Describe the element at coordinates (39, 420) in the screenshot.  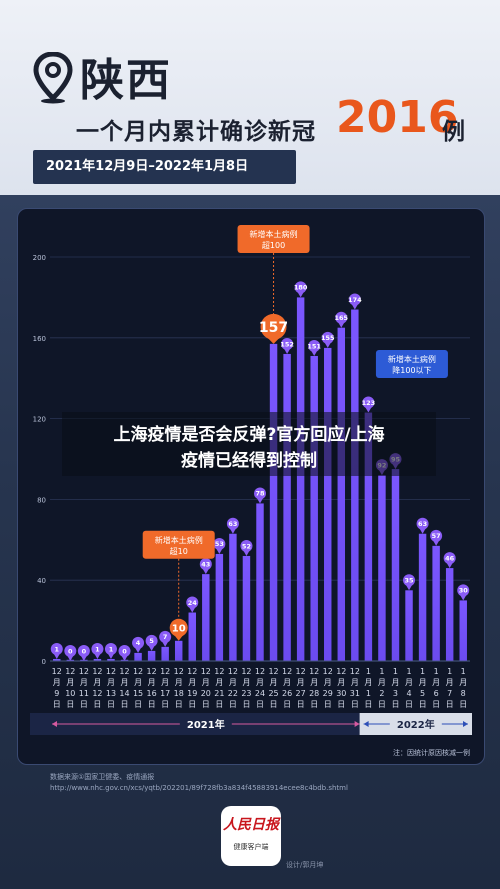
I see `y-tick-label: 120` at that location.